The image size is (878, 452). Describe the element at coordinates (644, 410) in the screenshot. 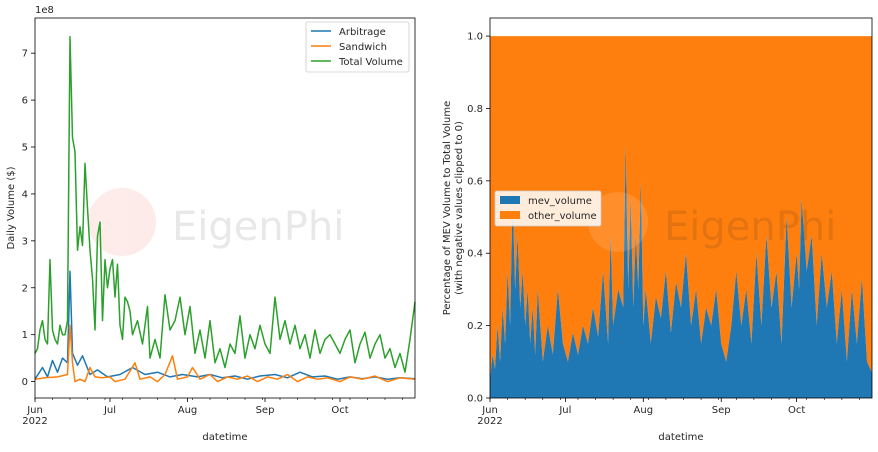

I see `right-x-tick-label: Aug` at that location.